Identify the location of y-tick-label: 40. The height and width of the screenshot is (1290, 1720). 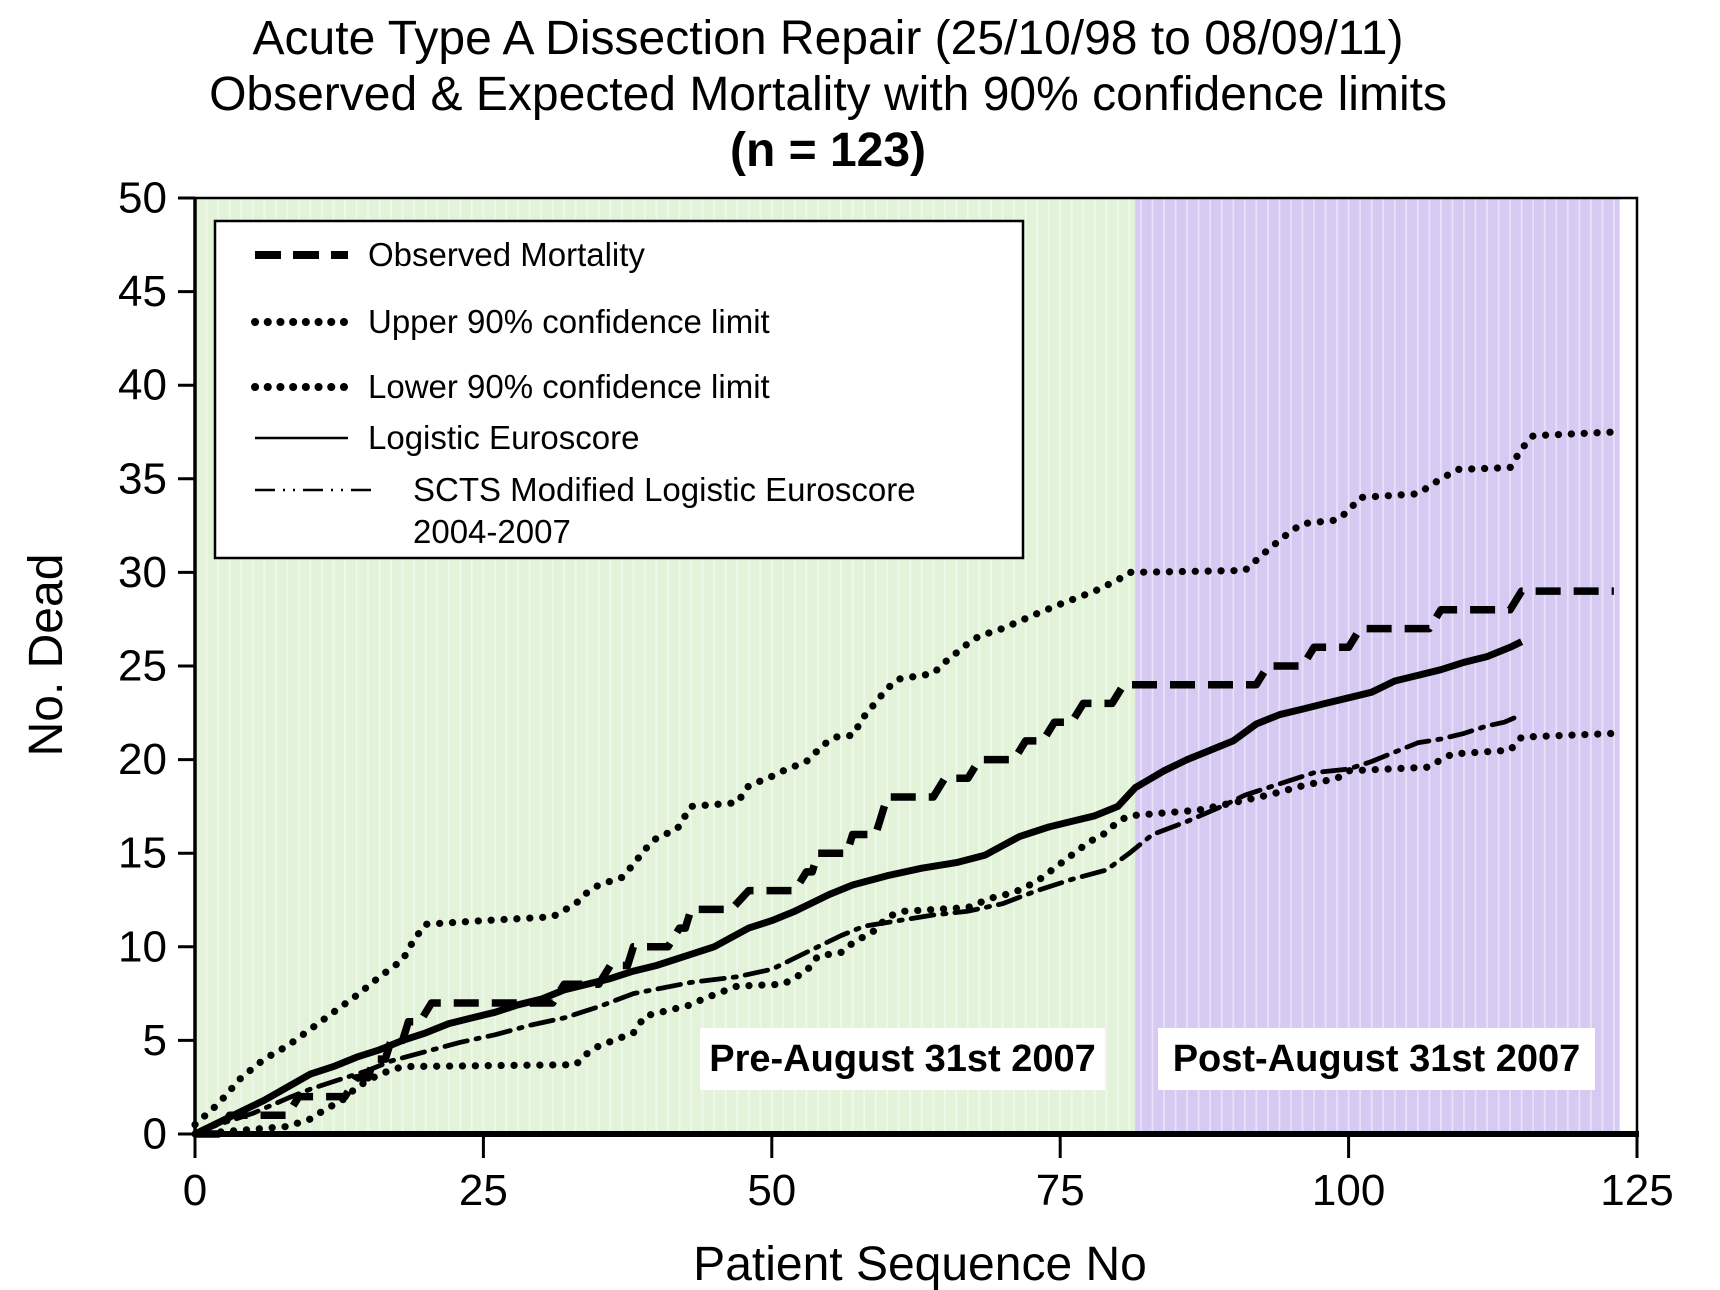
(142, 385).